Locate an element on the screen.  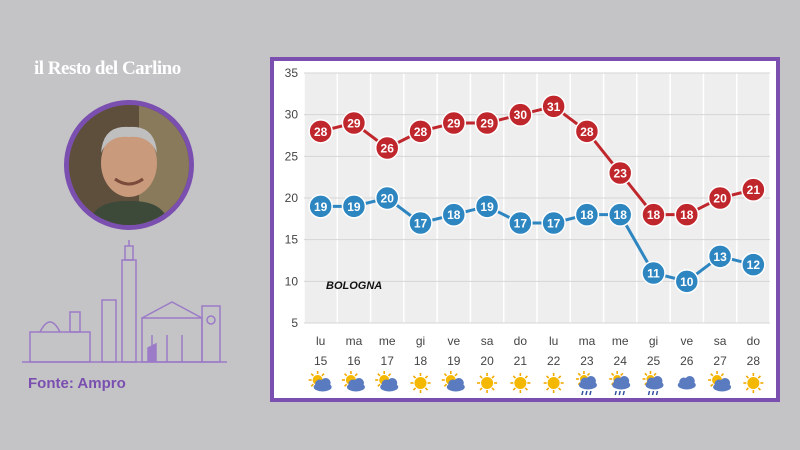
source-label: Fonte: Ampro is located at coordinates (77, 383).